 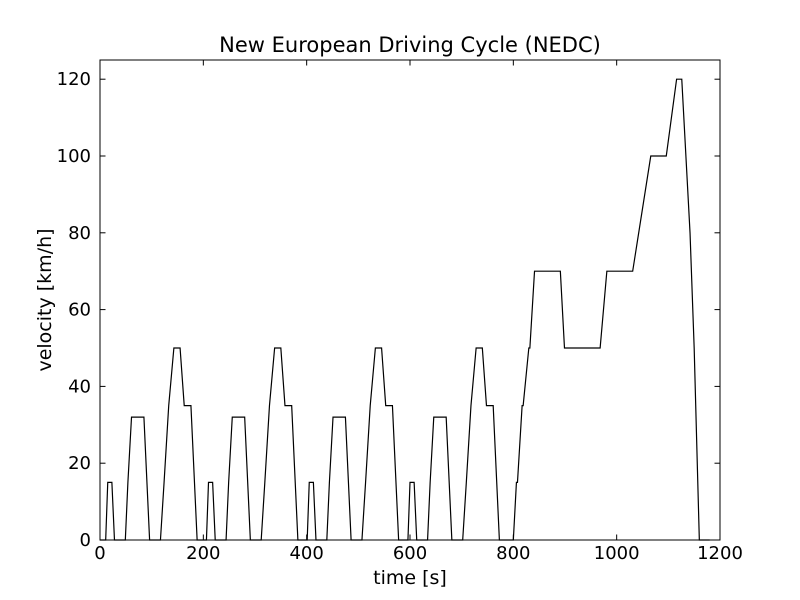 I want to click on y-tick-label: 100, so click(x=74, y=156).